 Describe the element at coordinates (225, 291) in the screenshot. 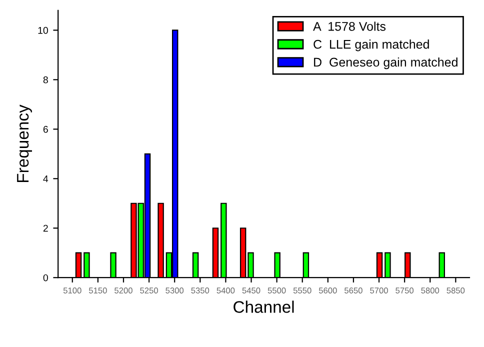

I see `x-tick-label: 5400` at that location.